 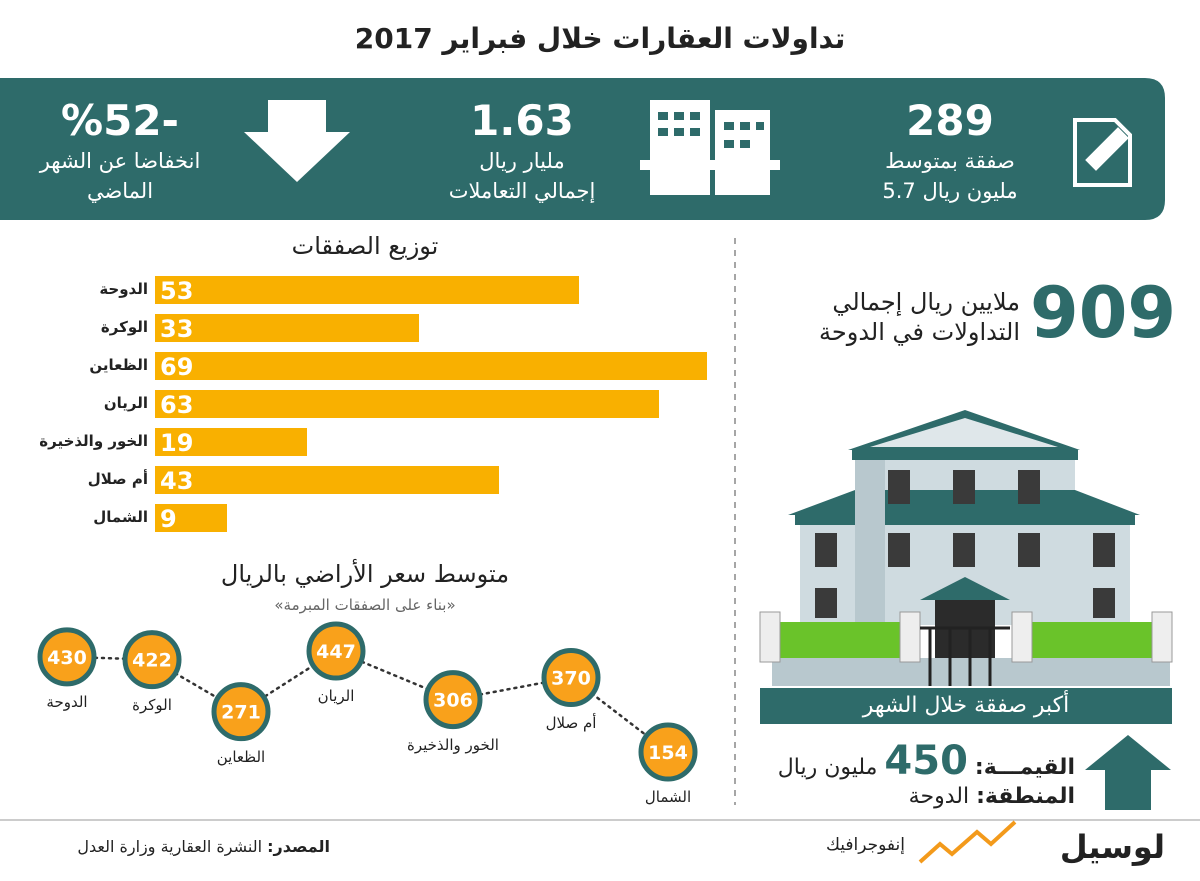 I want to click on price-label: 271, so click(x=241, y=713).